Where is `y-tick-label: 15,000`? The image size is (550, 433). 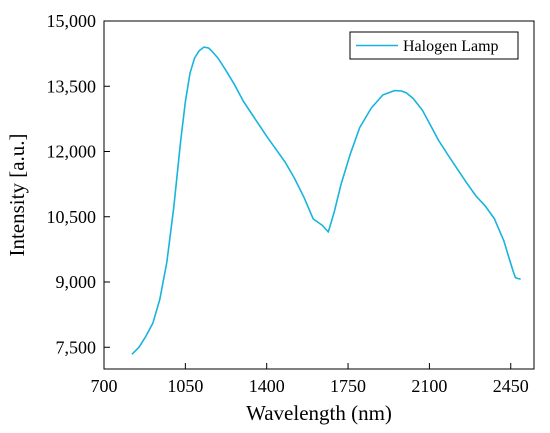
y-tick-label: 15,000 is located at coordinates (72, 21).